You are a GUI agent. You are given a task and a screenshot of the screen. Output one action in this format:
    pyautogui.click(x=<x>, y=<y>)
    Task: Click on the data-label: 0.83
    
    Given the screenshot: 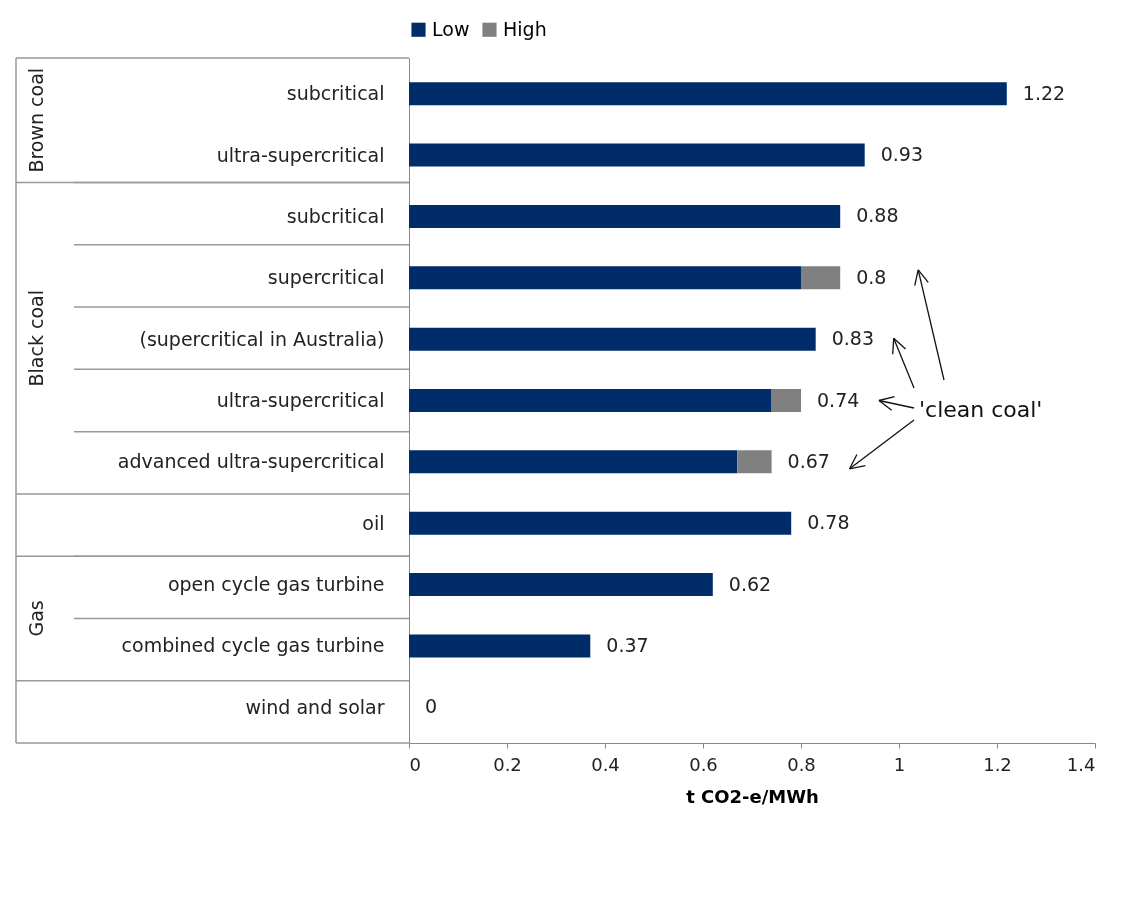 What is the action you would take?
    pyautogui.click(x=853, y=338)
    